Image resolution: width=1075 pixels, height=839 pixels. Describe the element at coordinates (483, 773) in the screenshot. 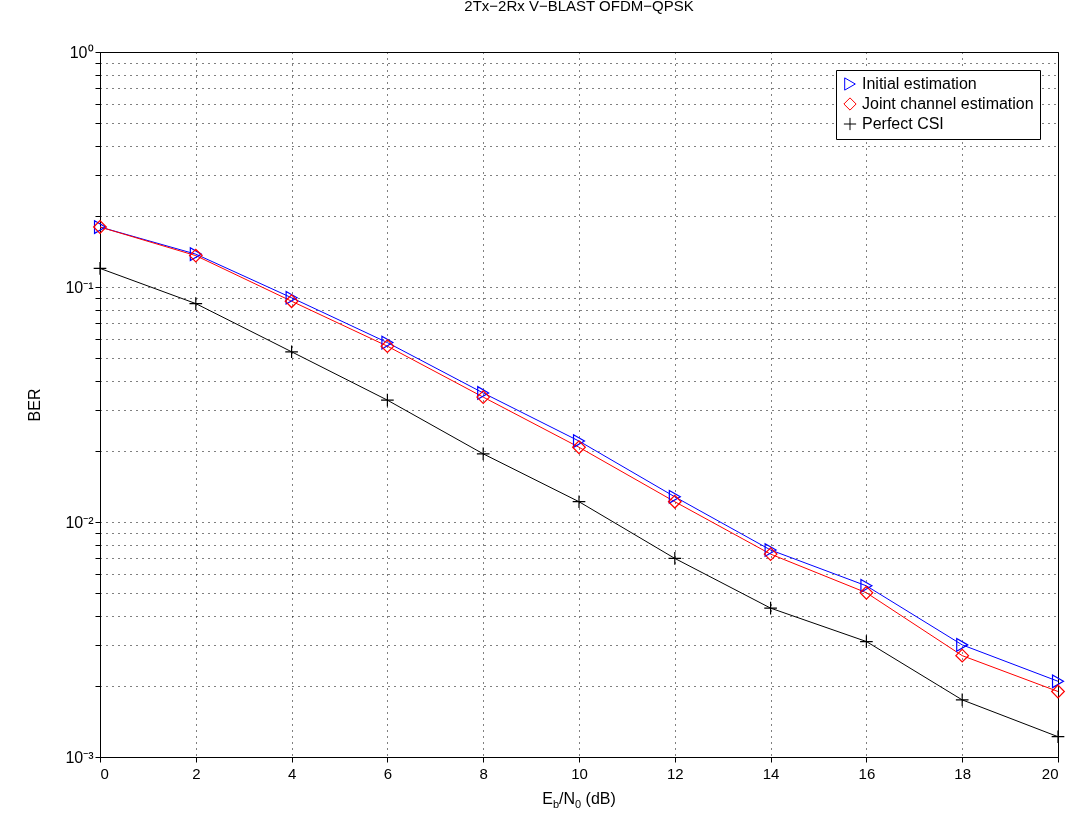

I see `x-tick-label: 8` at that location.